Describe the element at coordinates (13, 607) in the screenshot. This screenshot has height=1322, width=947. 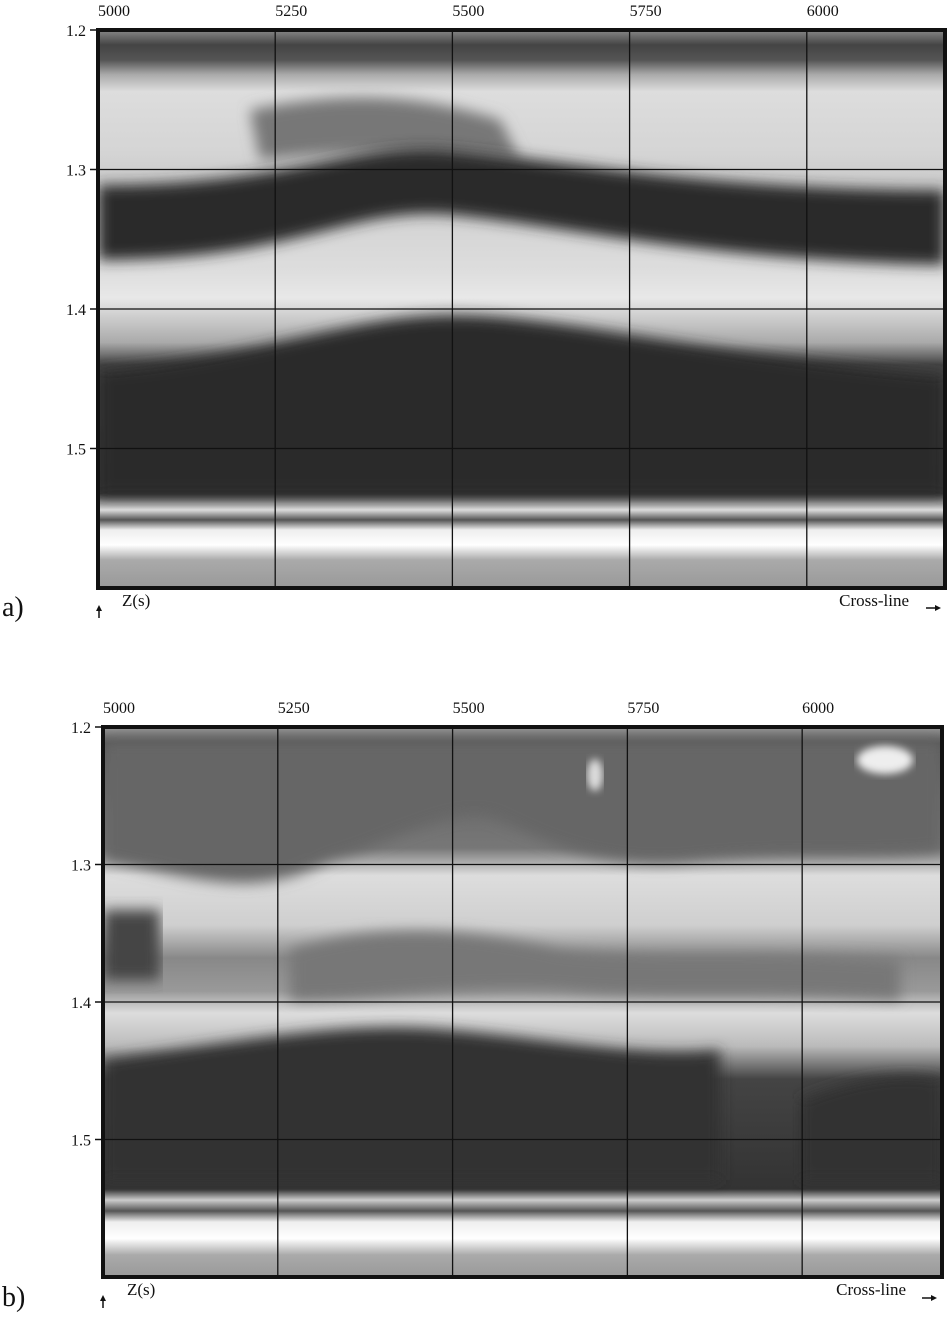
I see `panel-label: a)` at that location.